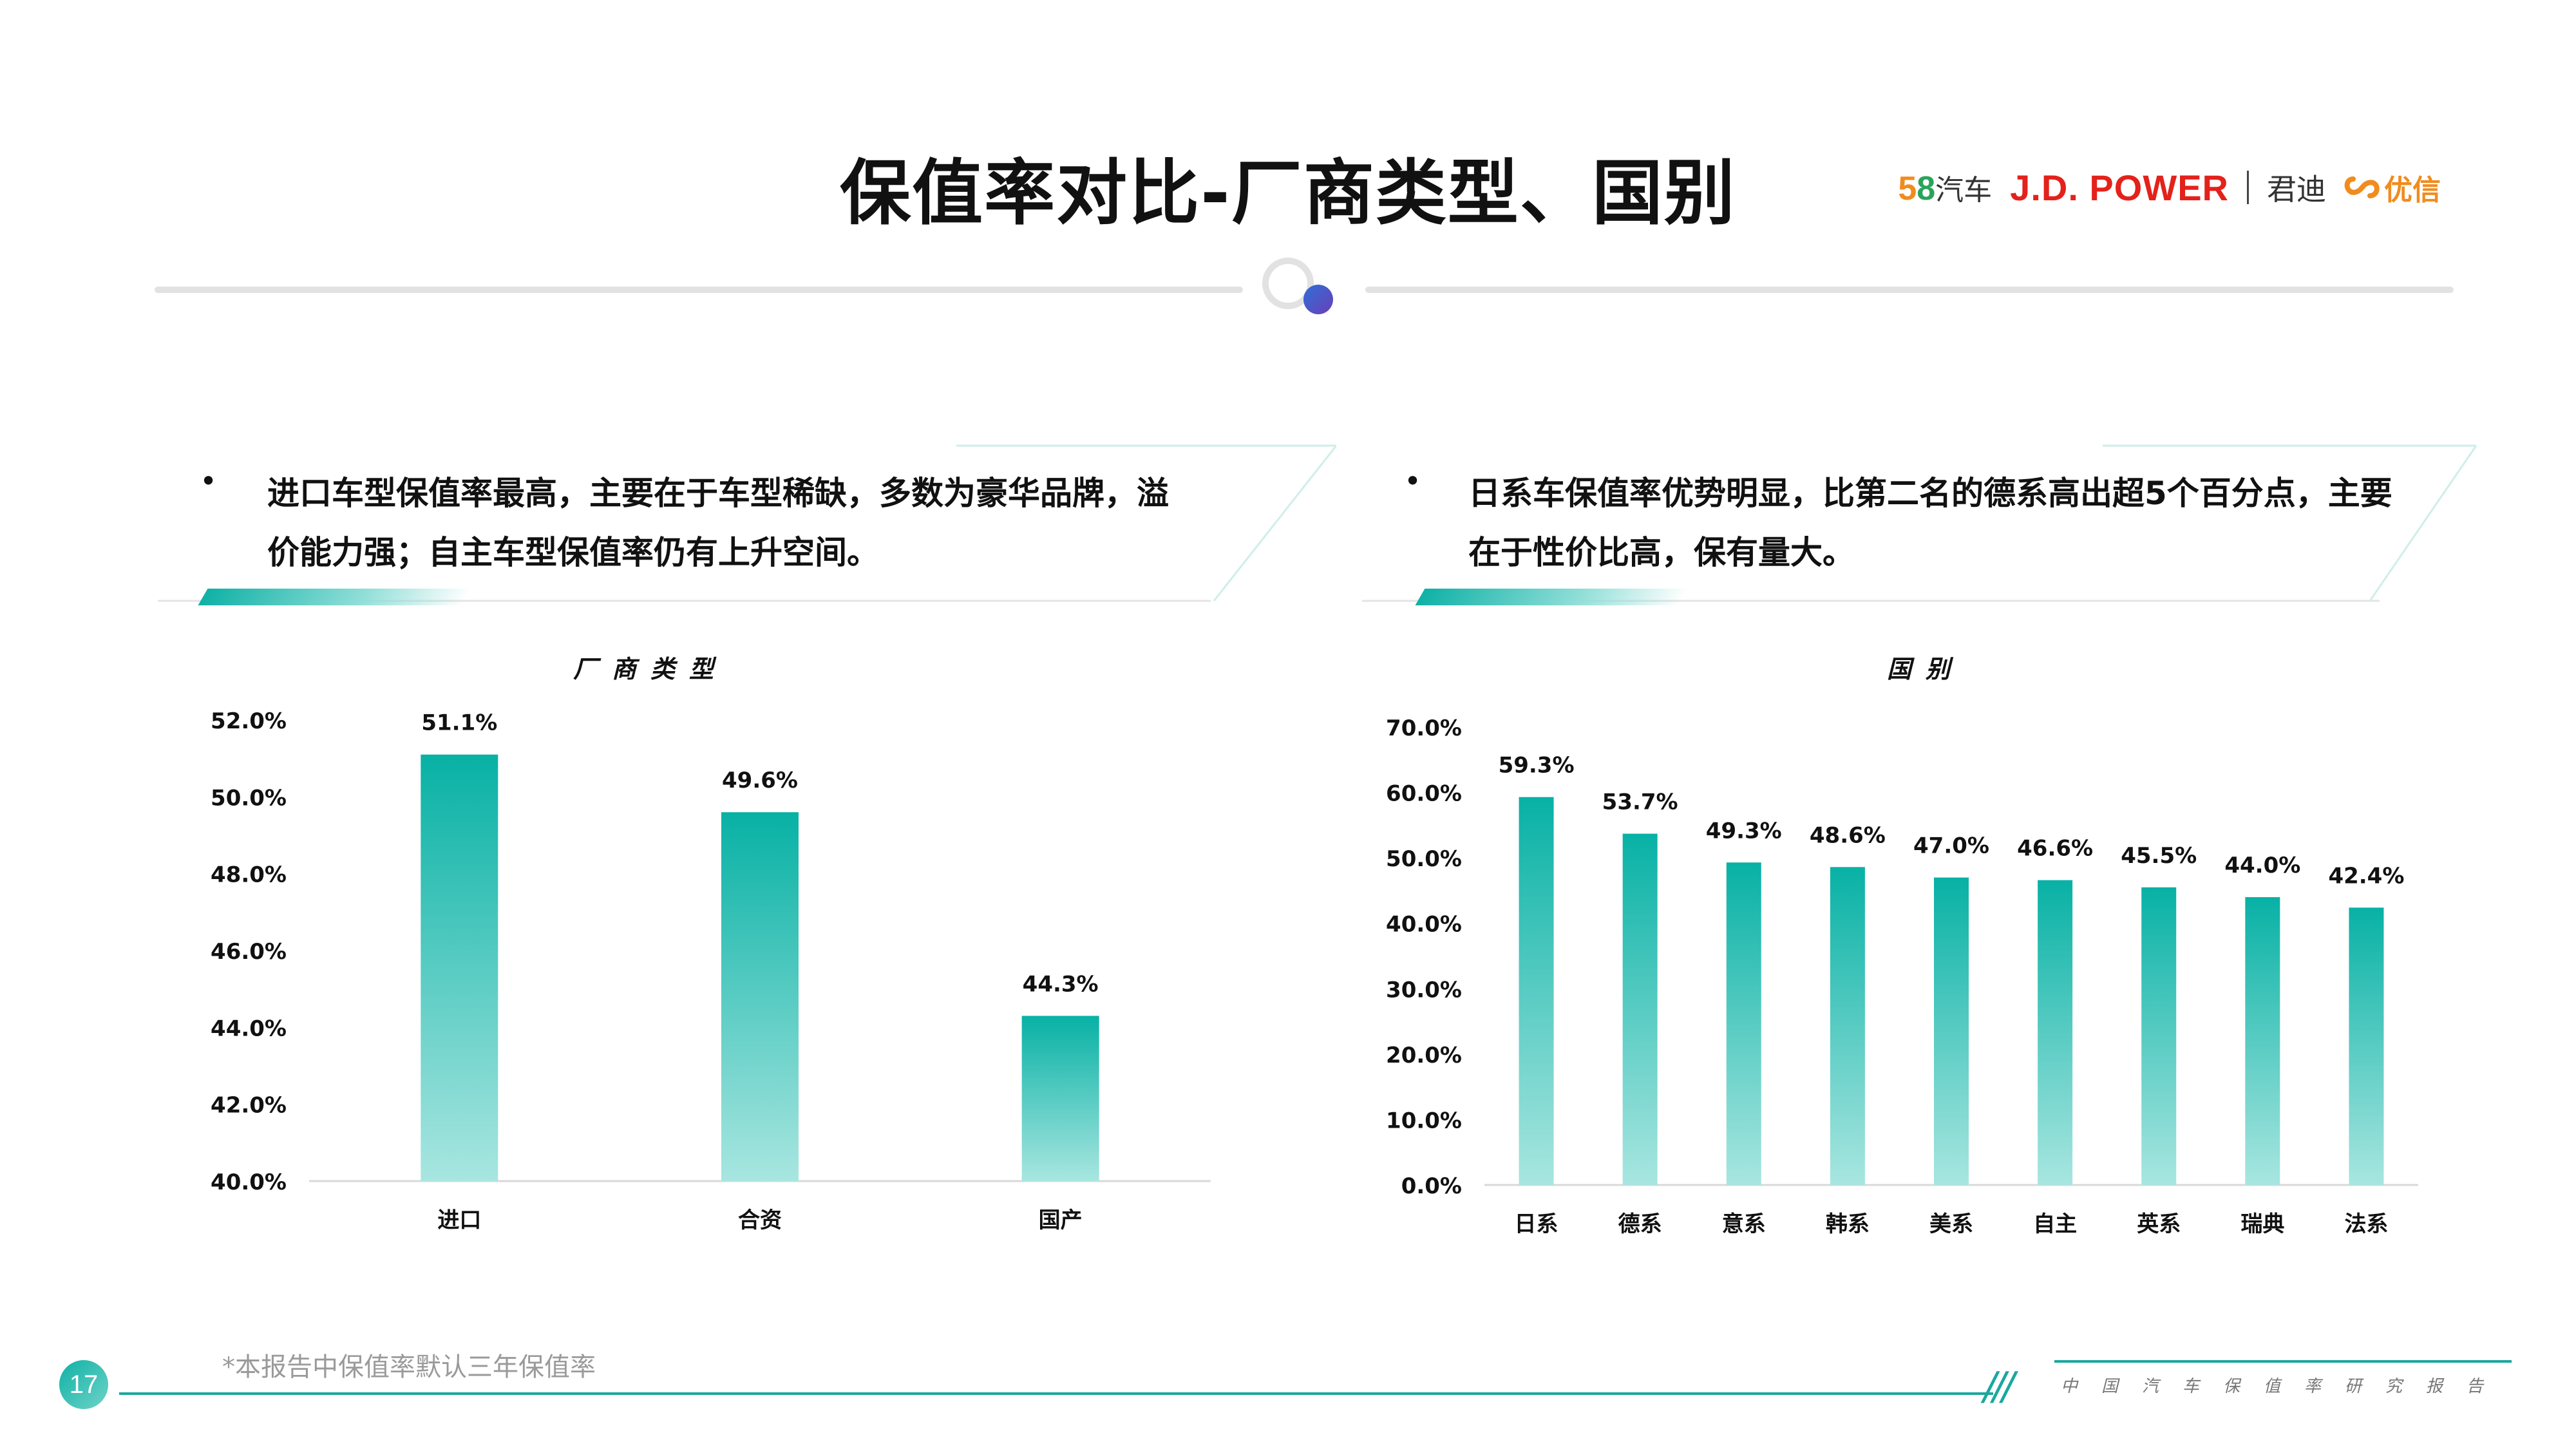 The height and width of the screenshot is (1449, 2576). What do you see at coordinates (2366, 1224) in the screenshot?
I see `chart2-x-tick-label: 法系` at bounding box center [2366, 1224].